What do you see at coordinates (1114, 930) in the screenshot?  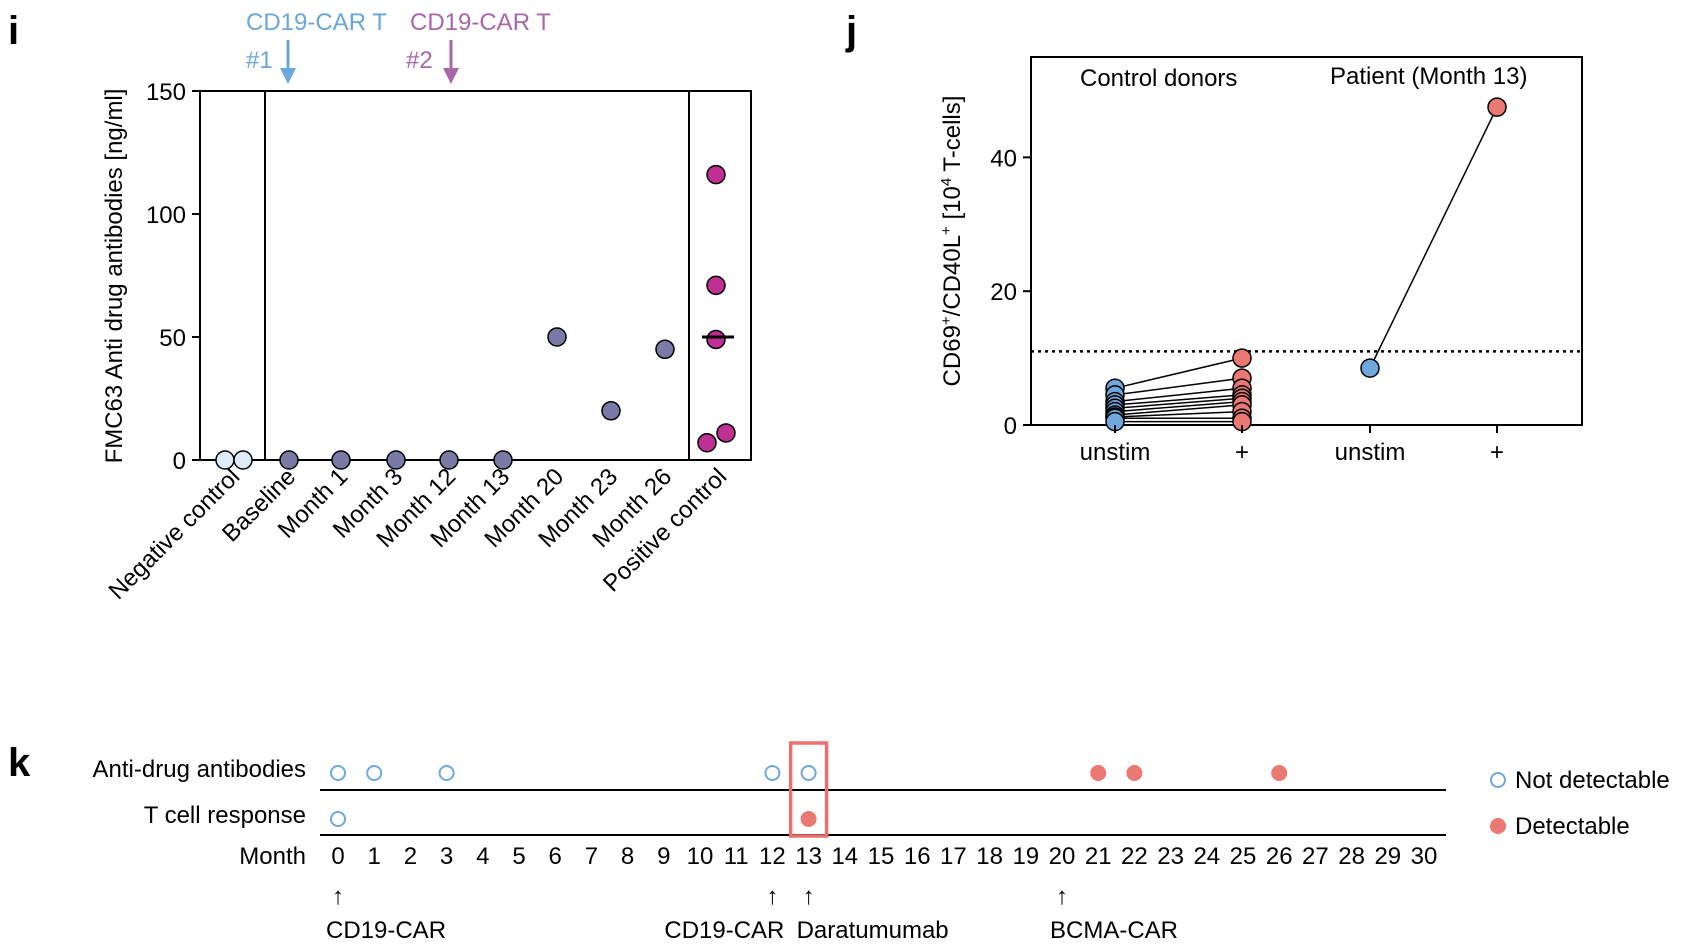 I see `treatment-label: BCMA-CAR` at bounding box center [1114, 930].